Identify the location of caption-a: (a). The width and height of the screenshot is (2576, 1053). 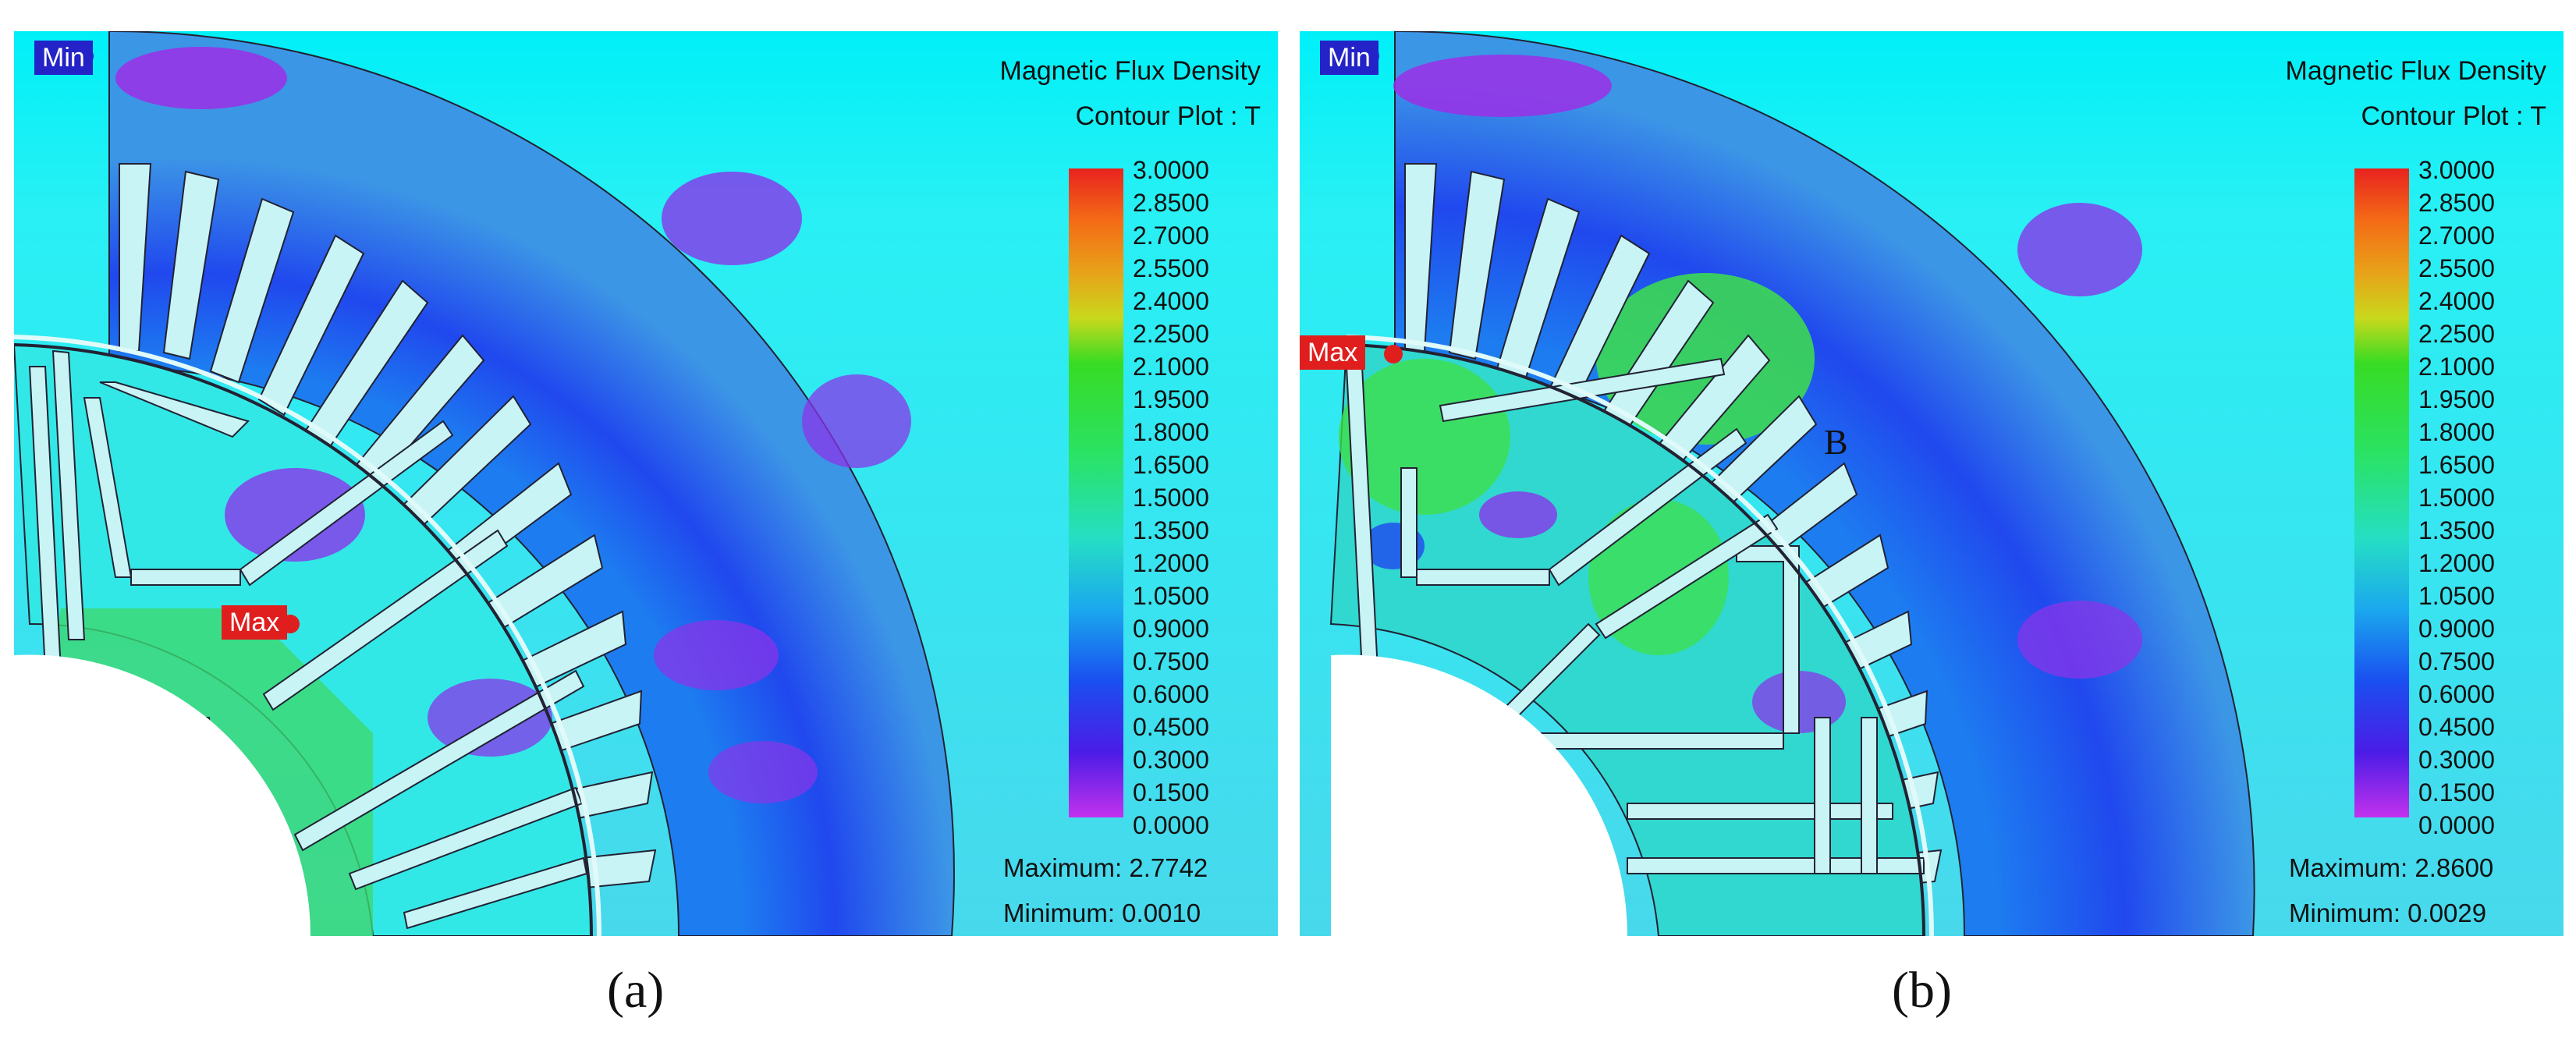
(636, 991).